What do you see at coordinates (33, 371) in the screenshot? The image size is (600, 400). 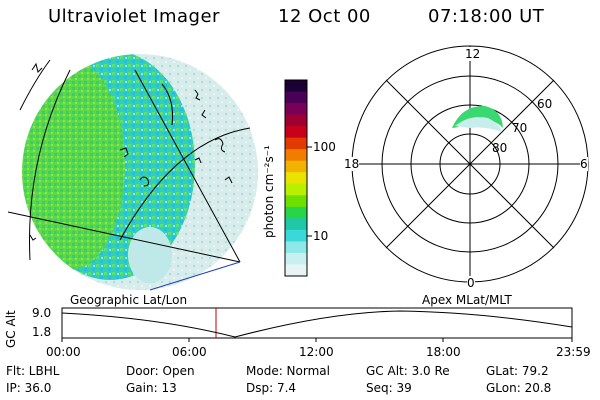 I see `info-flt: Flt: LBHL` at bounding box center [33, 371].